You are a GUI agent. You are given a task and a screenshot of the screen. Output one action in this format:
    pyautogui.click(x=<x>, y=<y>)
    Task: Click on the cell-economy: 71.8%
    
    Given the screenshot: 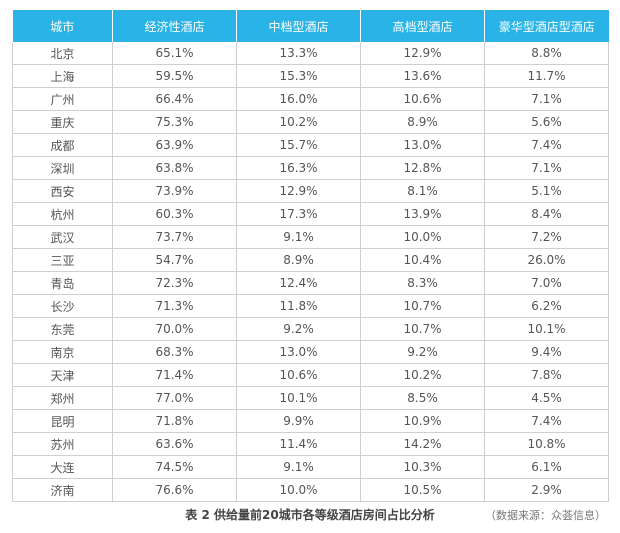 What is the action you would take?
    pyautogui.click(x=174, y=421)
    